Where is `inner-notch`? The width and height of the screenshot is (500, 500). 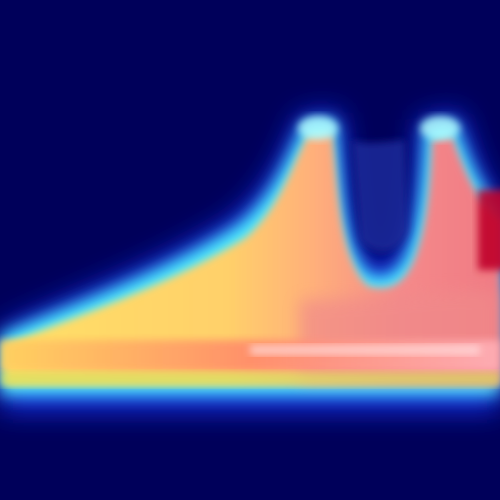
inner-notch is located at coordinates (380, 196).